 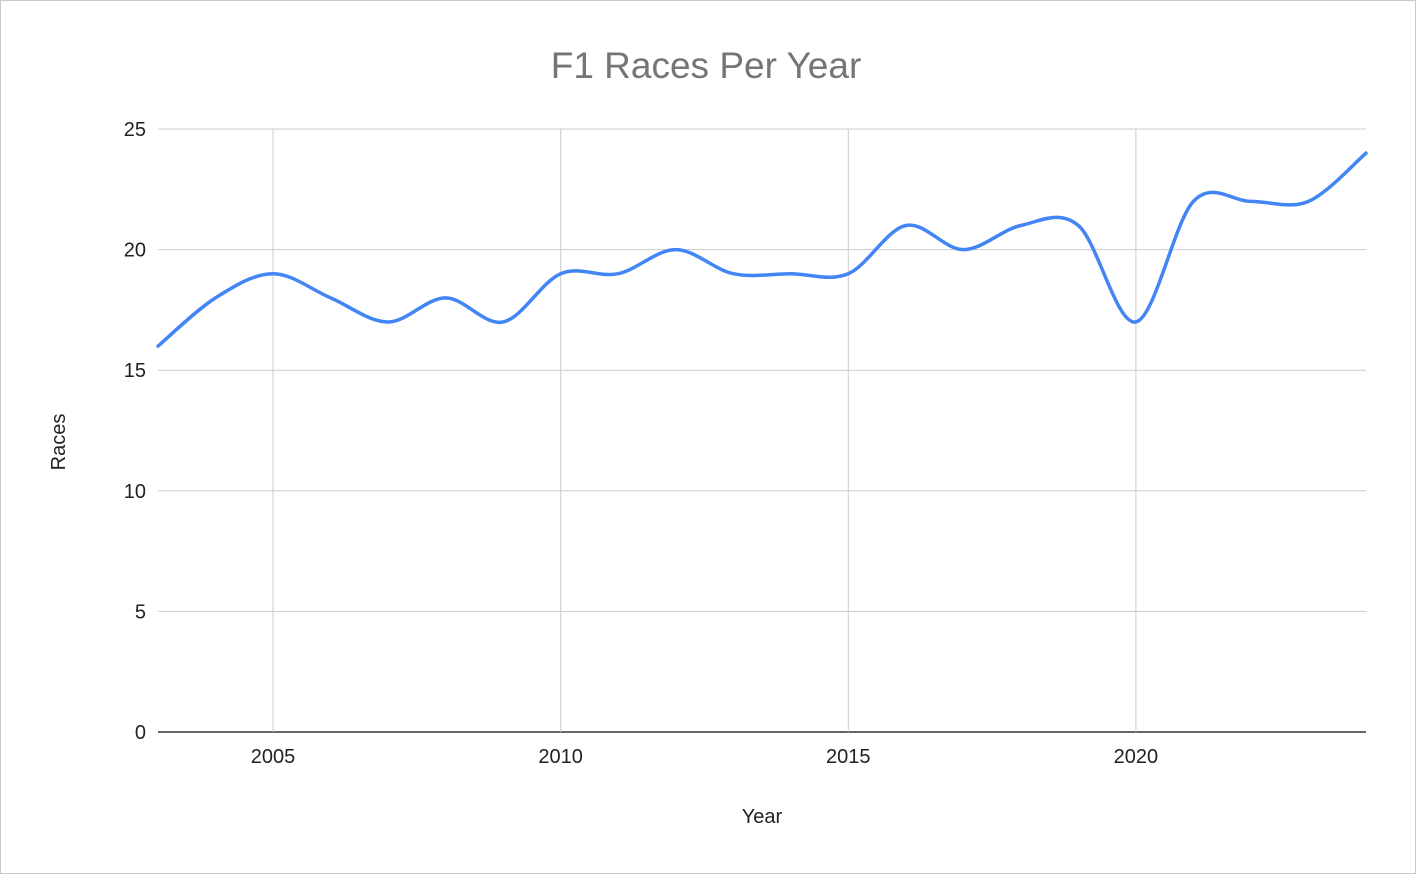 What do you see at coordinates (135, 251) in the screenshot?
I see `y-tick-label: 20` at bounding box center [135, 251].